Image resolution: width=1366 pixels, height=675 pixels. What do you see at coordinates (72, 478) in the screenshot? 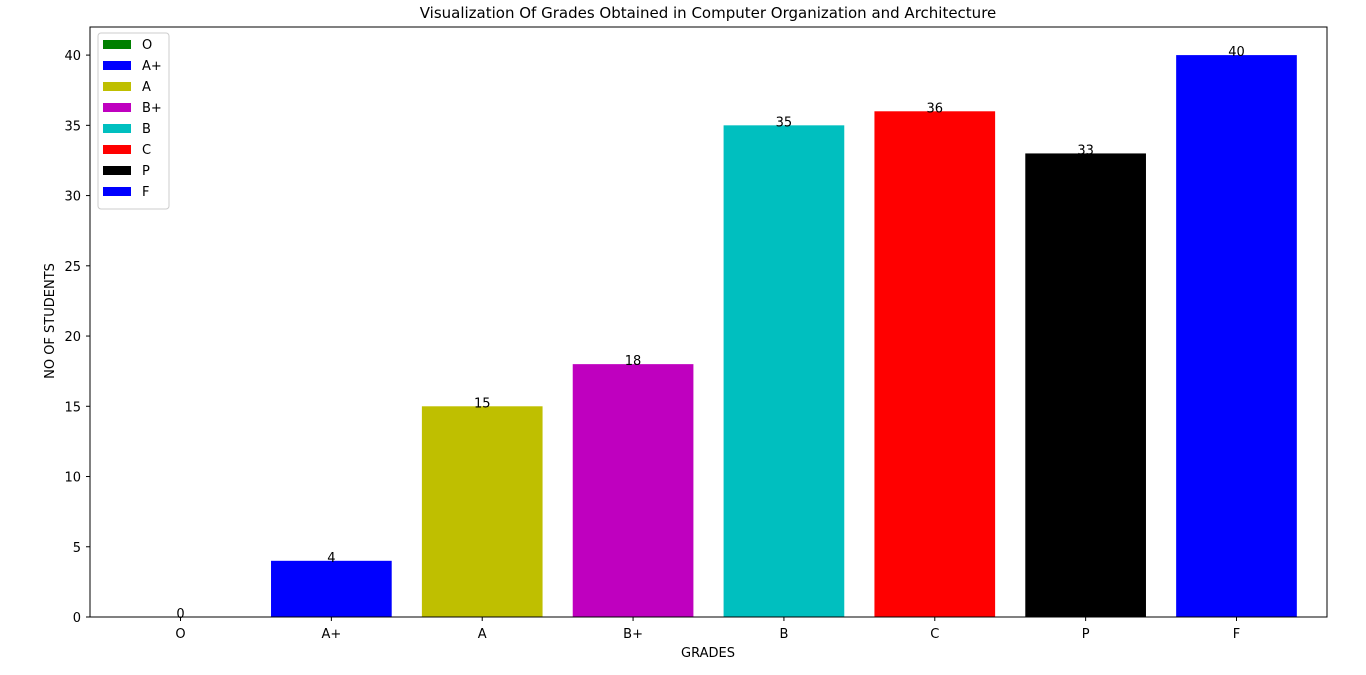
I see `y-tick-label: 10` at bounding box center [72, 478].